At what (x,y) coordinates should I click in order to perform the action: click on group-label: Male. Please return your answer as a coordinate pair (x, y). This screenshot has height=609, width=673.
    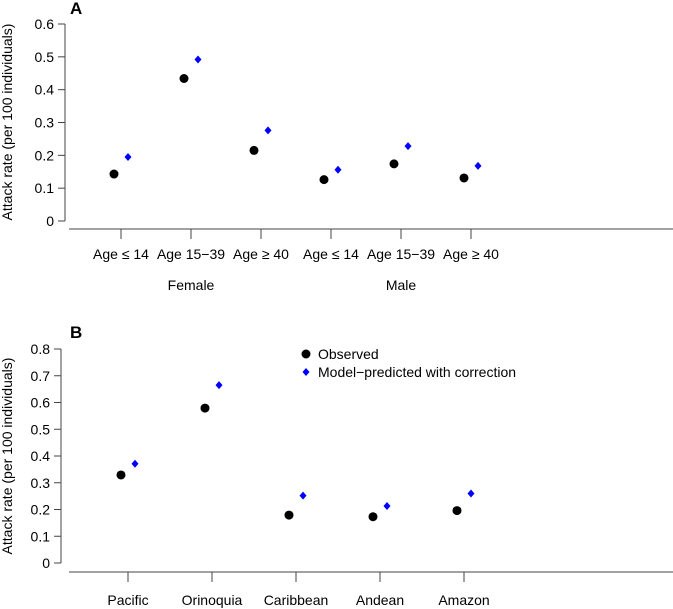
    Looking at the image, I should click on (401, 285).